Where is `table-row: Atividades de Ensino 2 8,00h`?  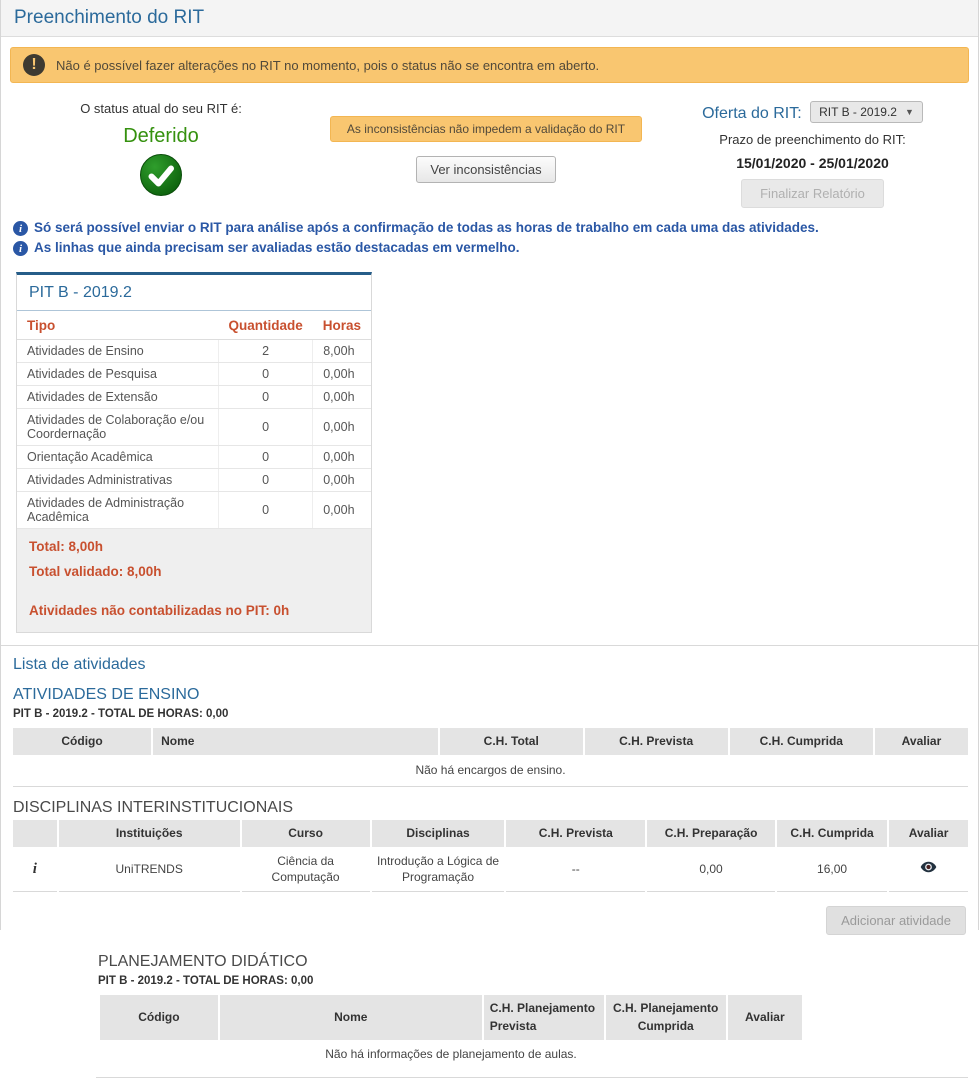 table-row: Atividades de Ensino 2 8,00h is located at coordinates (194, 351).